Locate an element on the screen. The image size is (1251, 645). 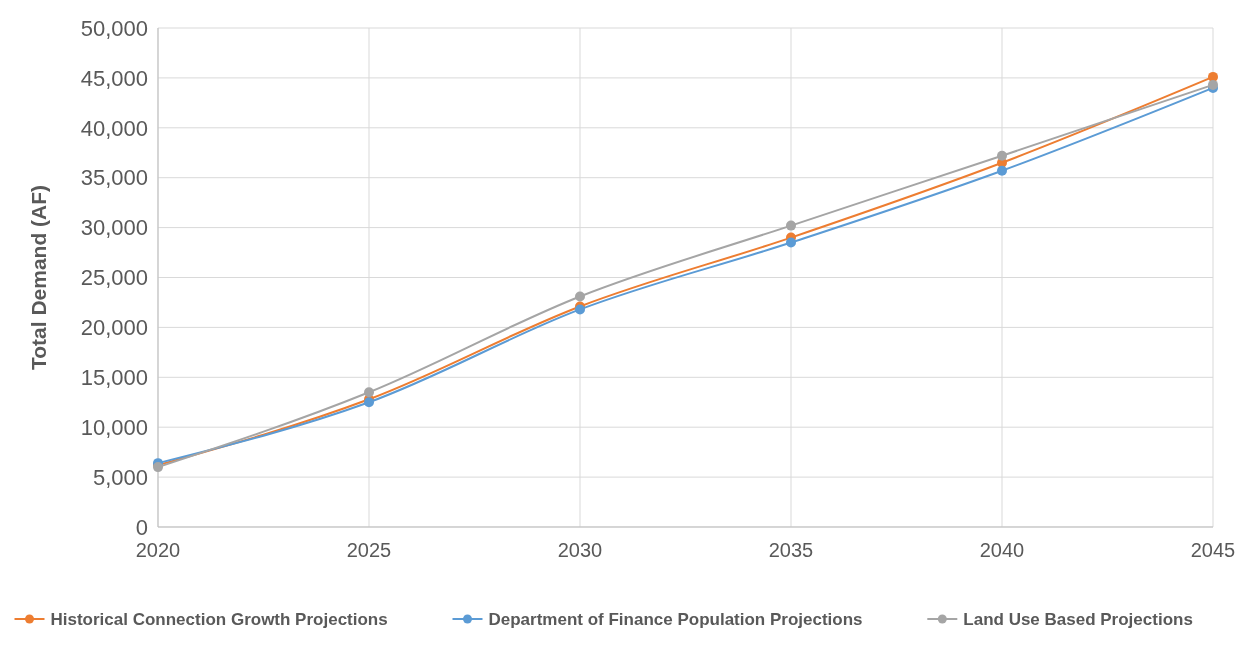
legend-label: Historical Connection Growth Projections is located at coordinates (219, 619).